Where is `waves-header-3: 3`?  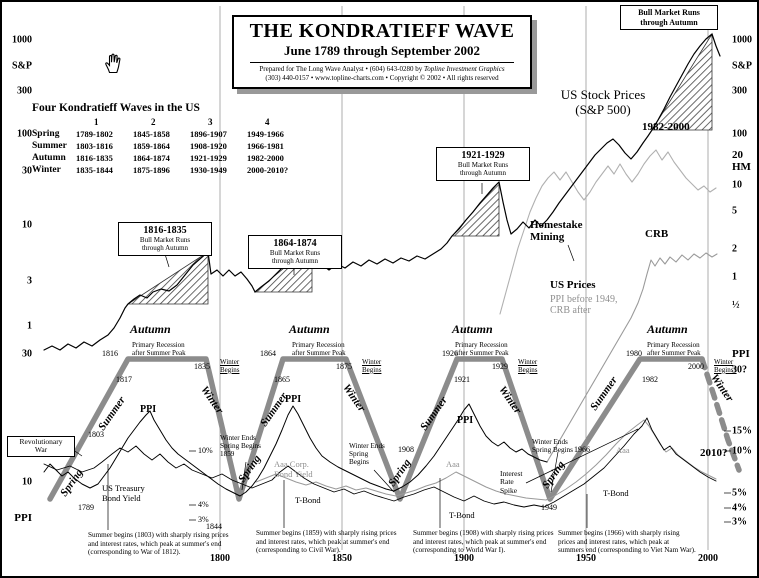 waves-header-3: 3 is located at coordinates (210, 122).